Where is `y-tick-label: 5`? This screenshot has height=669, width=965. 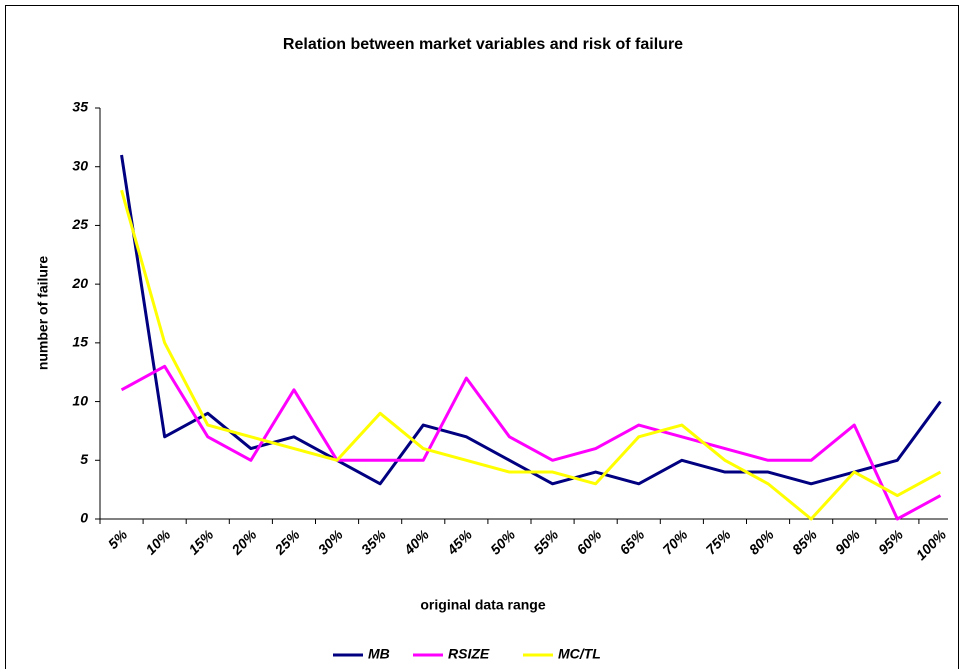
y-tick-label: 5 is located at coordinates (84, 459).